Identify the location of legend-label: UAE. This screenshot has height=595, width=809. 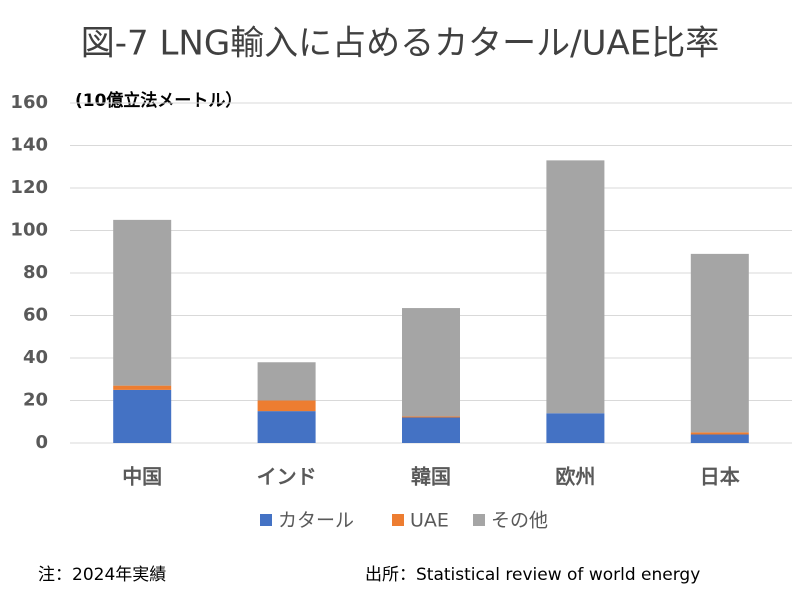
(429, 521).